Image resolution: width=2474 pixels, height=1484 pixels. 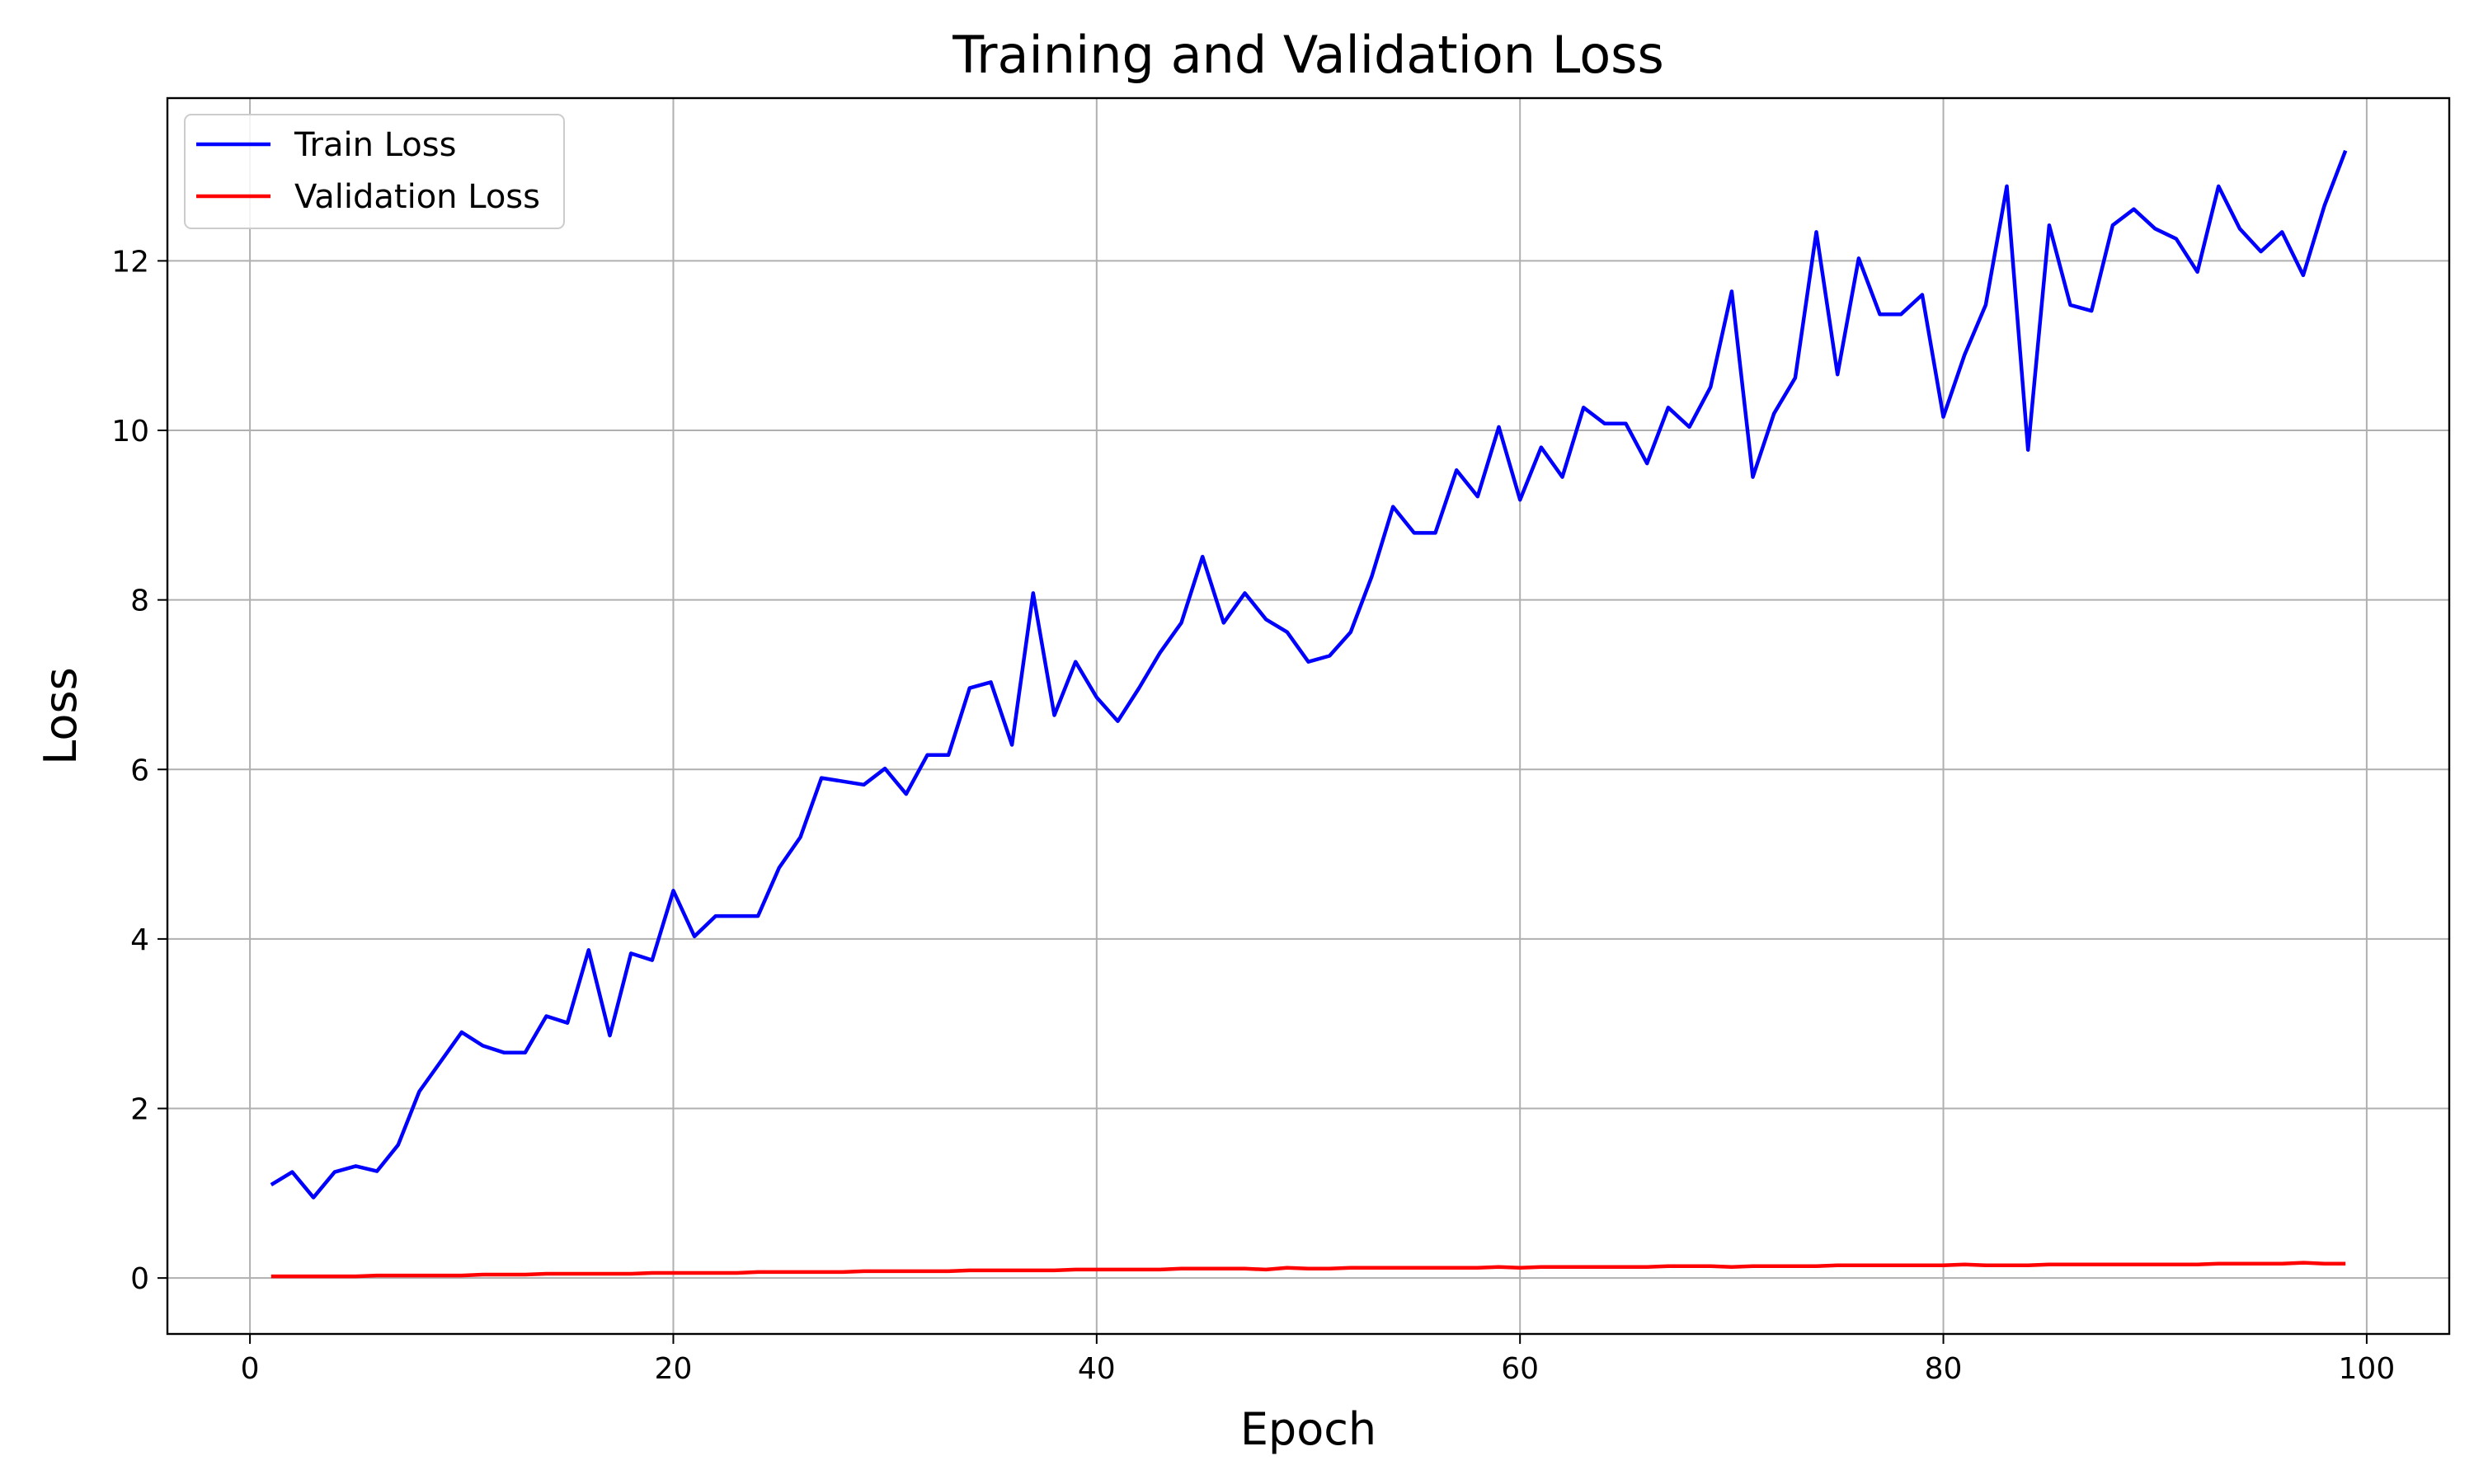 What do you see at coordinates (139, 940) in the screenshot?
I see `y-tick-label: 4` at bounding box center [139, 940].